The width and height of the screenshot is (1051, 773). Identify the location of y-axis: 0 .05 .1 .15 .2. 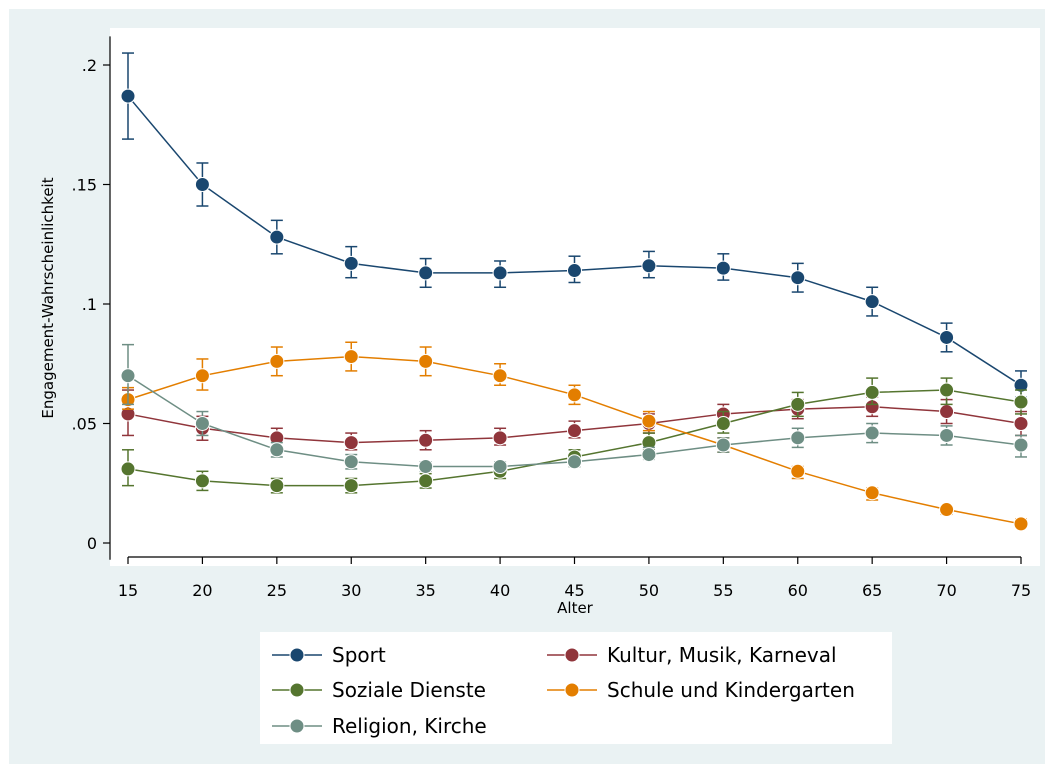
(91, 298).